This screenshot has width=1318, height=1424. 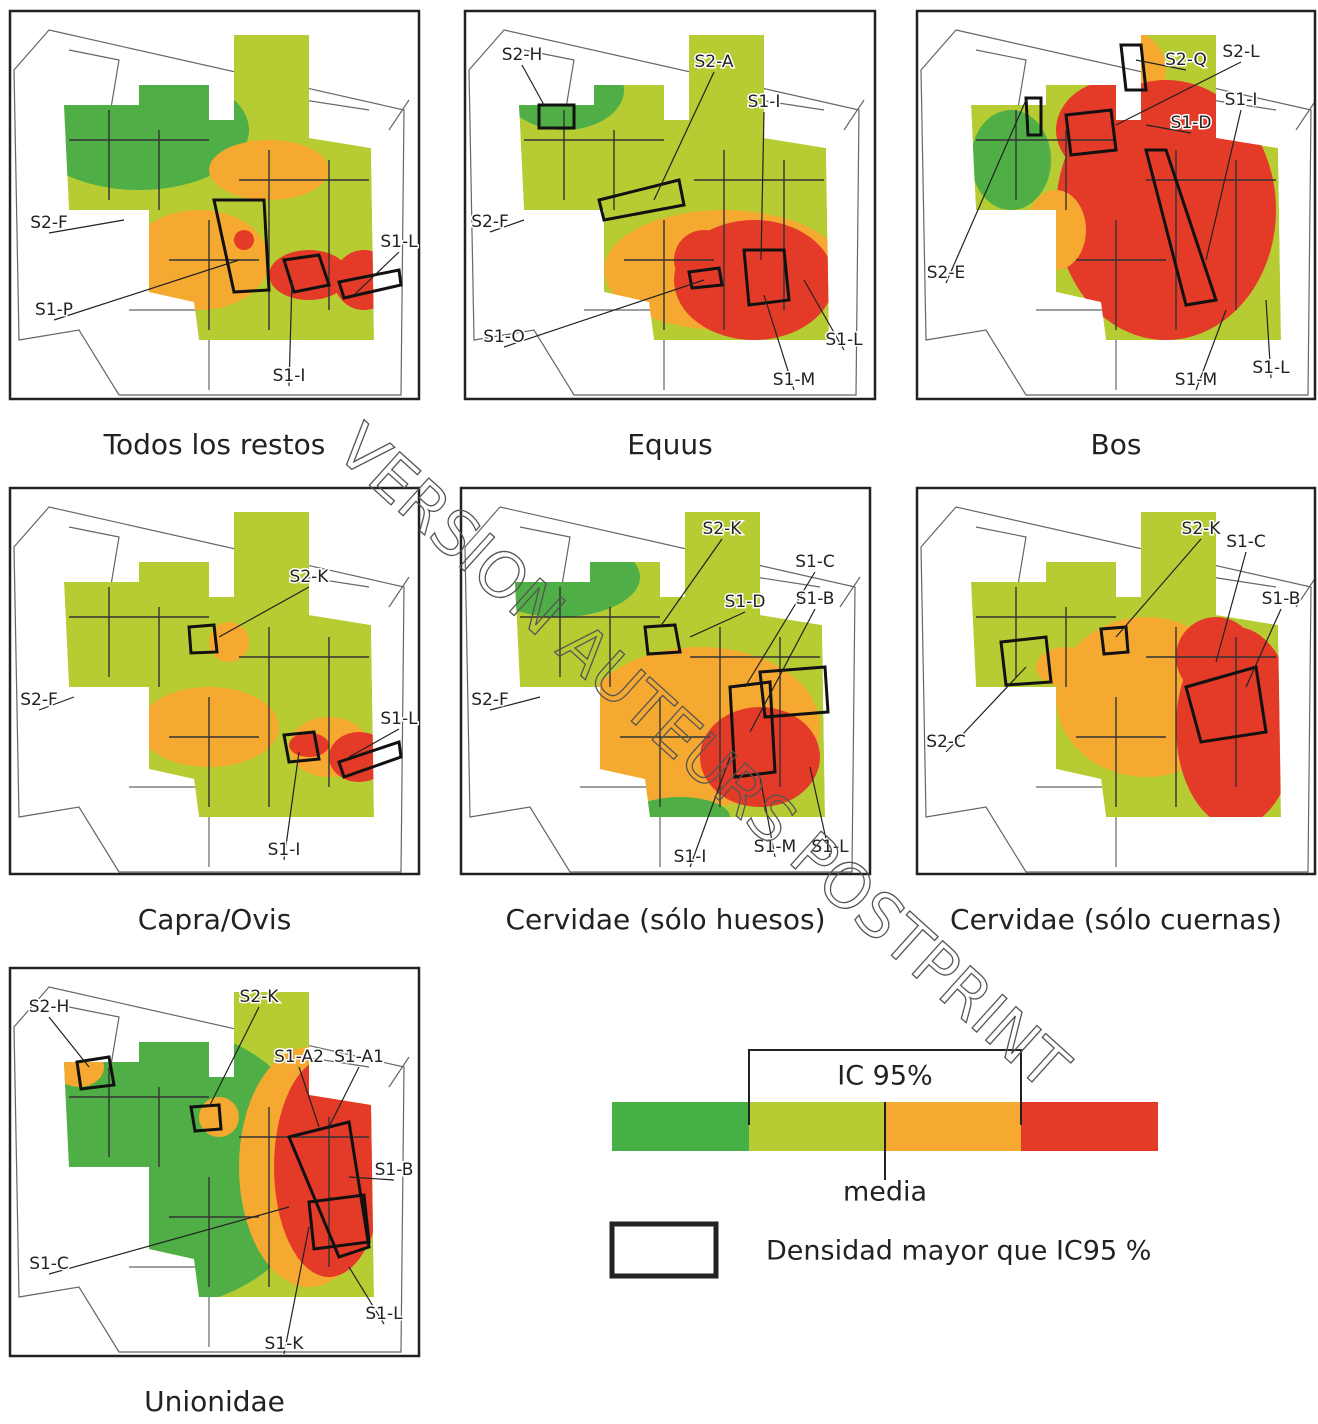 What do you see at coordinates (215, 919) in the screenshot?
I see `panel-title: Capra/Ovis` at bounding box center [215, 919].